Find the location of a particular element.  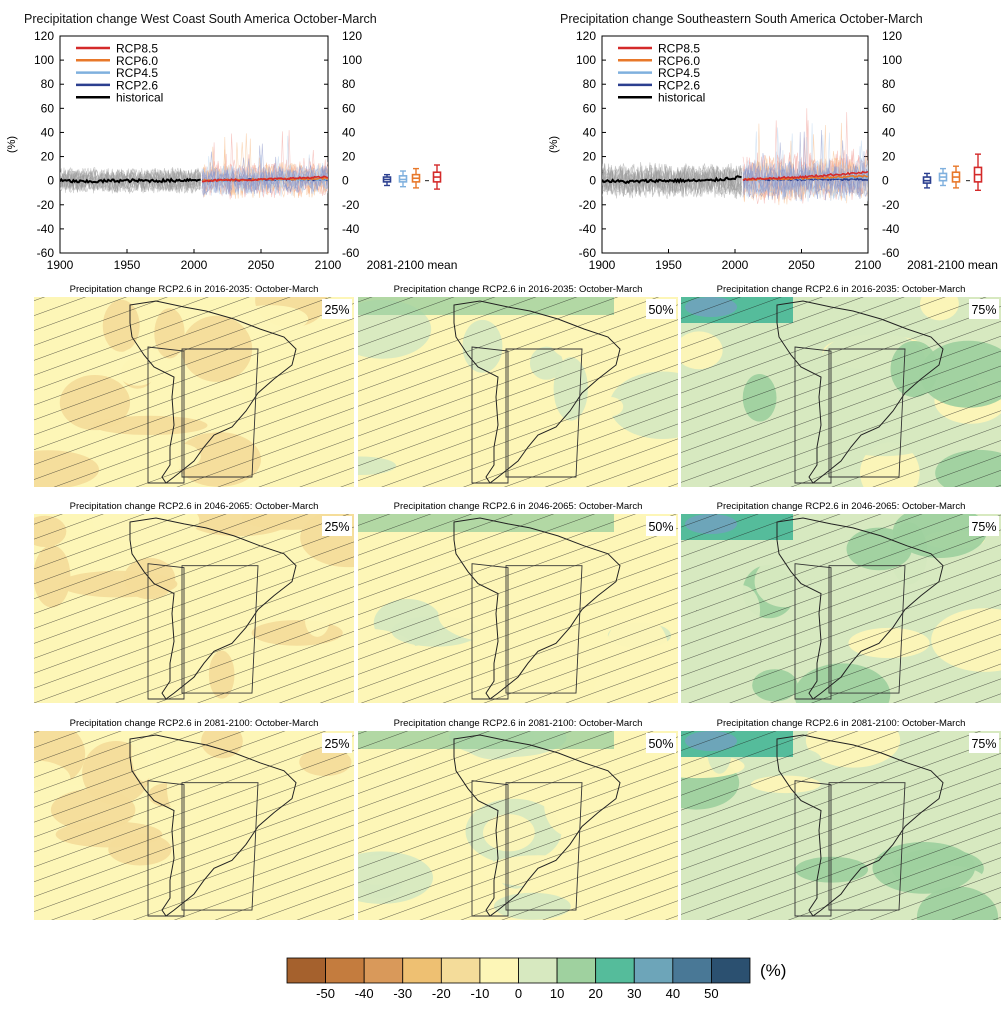

y-tick-label: 60 is located at coordinates (590, 108).